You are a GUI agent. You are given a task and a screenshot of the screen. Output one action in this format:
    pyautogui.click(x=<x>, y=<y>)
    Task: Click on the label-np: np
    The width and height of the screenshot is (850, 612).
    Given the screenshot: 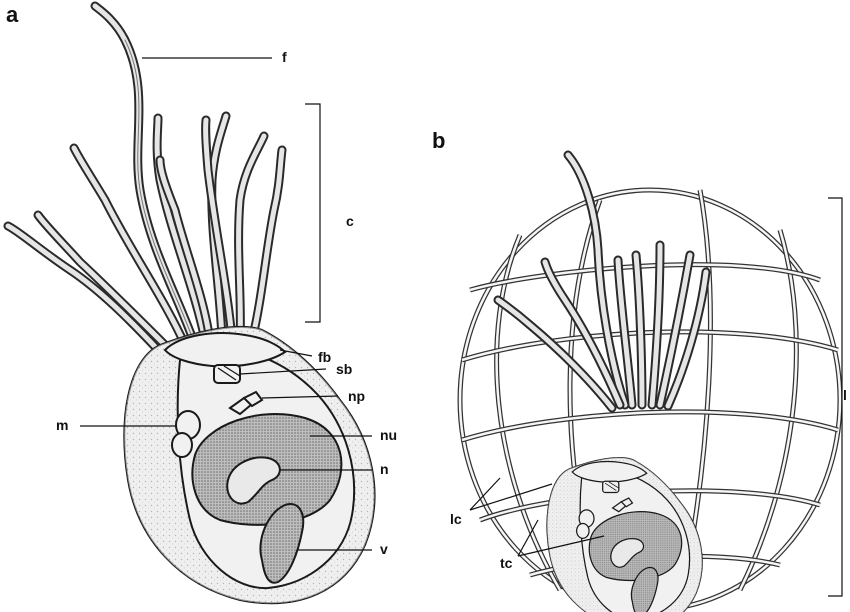 What is the action you would take?
    pyautogui.click(x=356, y=396)
    